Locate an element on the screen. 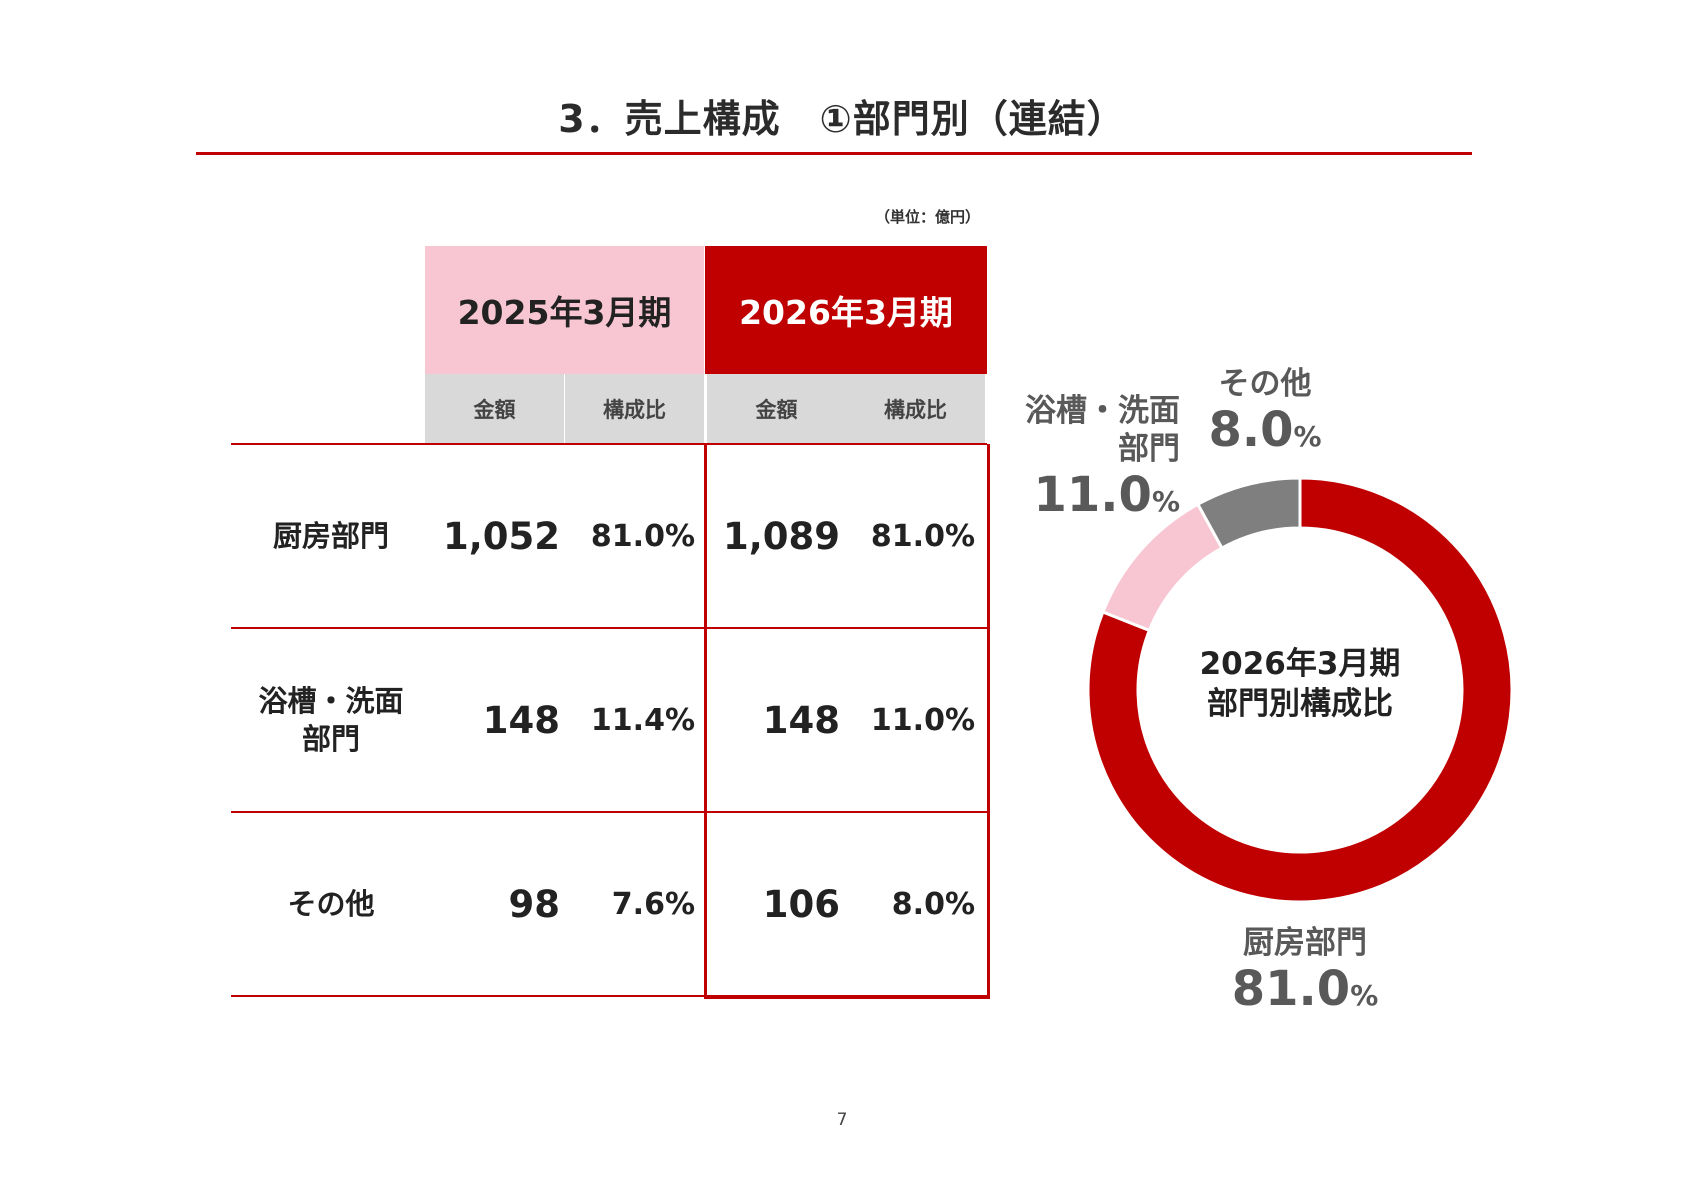 The height and width of the screenshot is (1190, 1684). donut-label-bath-name: 浴槽・洗面 部門 is located at coordinates (1102, 430).